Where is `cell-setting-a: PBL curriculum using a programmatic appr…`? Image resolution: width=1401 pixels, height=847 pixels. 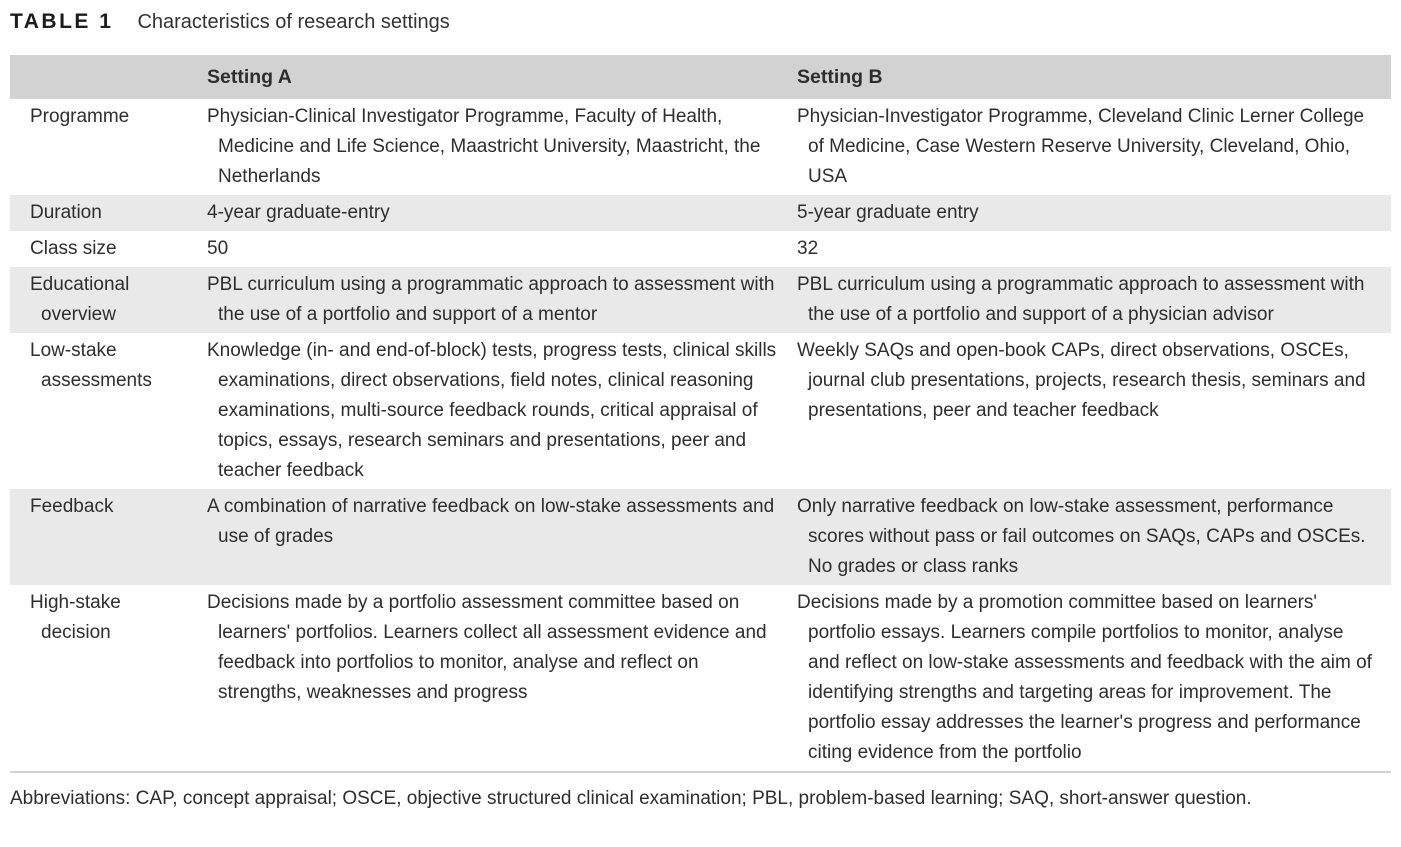 cell-setting-a: PBL curriculum using a programmatic appr… is located at coordinates (495, 300).